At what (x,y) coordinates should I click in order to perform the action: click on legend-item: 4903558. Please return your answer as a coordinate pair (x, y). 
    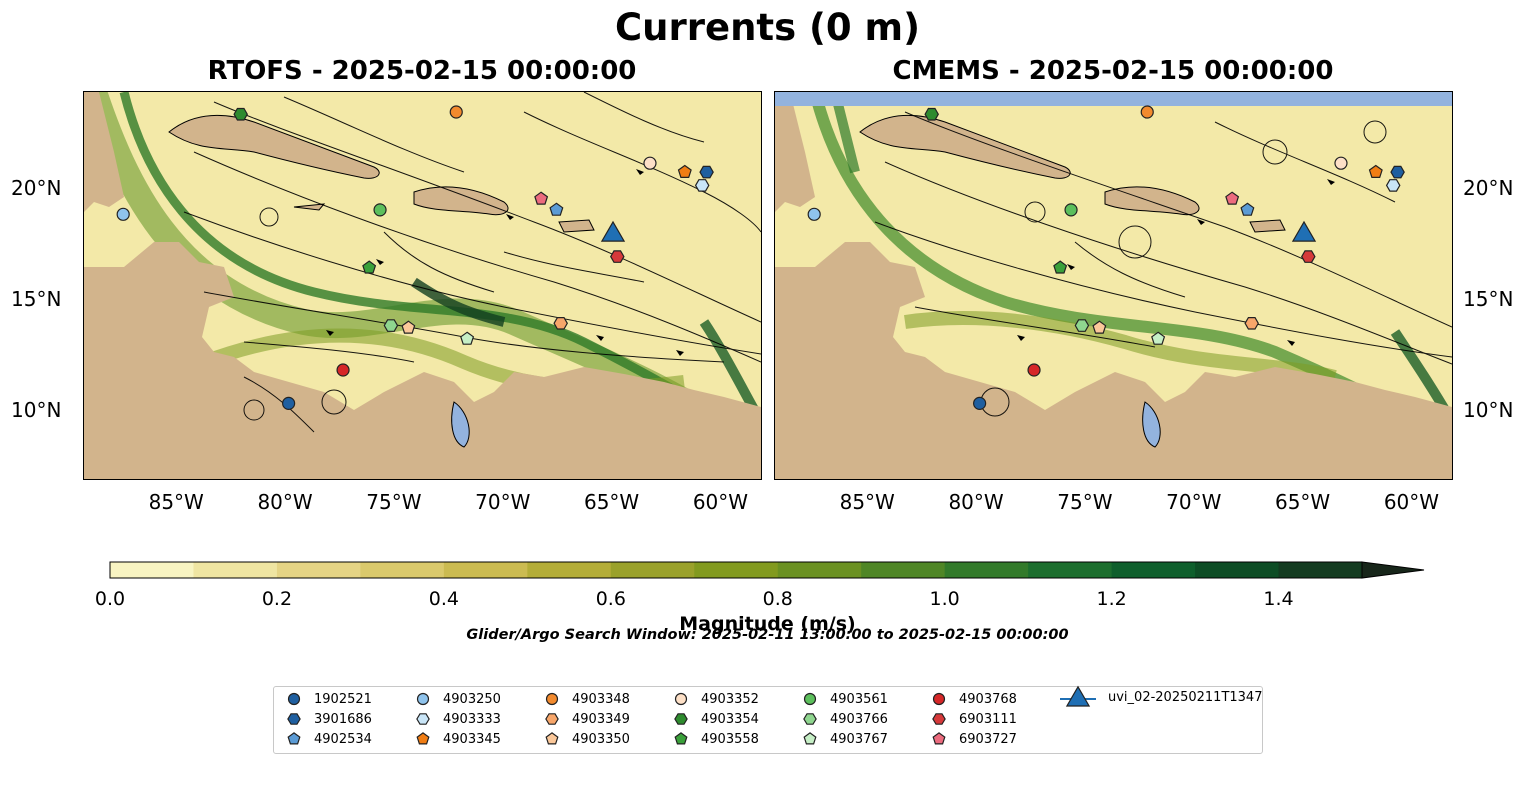
    Looking at the image, I should click on (716, 739).